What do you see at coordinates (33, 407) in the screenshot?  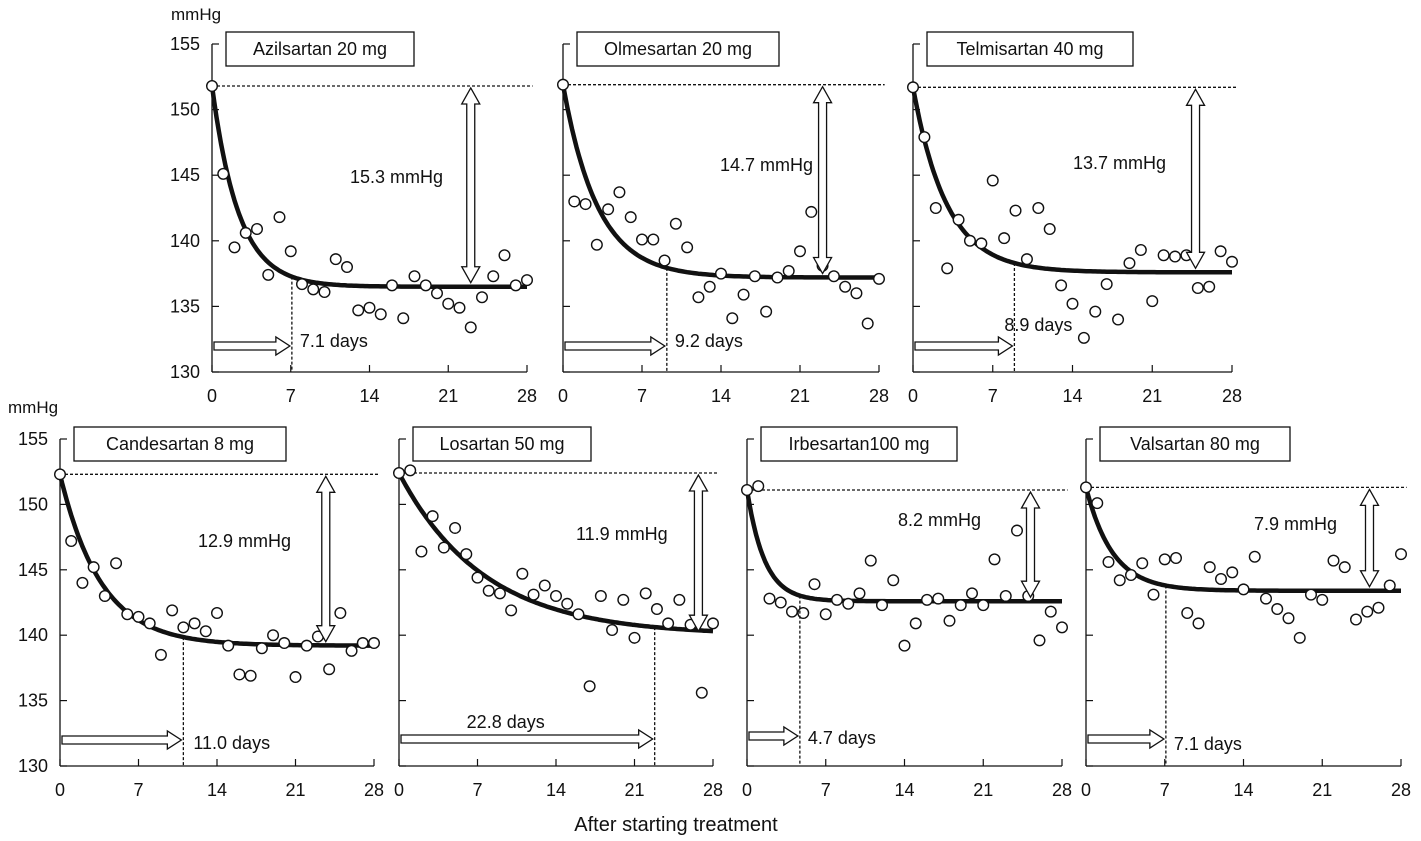 I see `y-unit-label-bottom: mmHg` at bounding box center [33, 407].